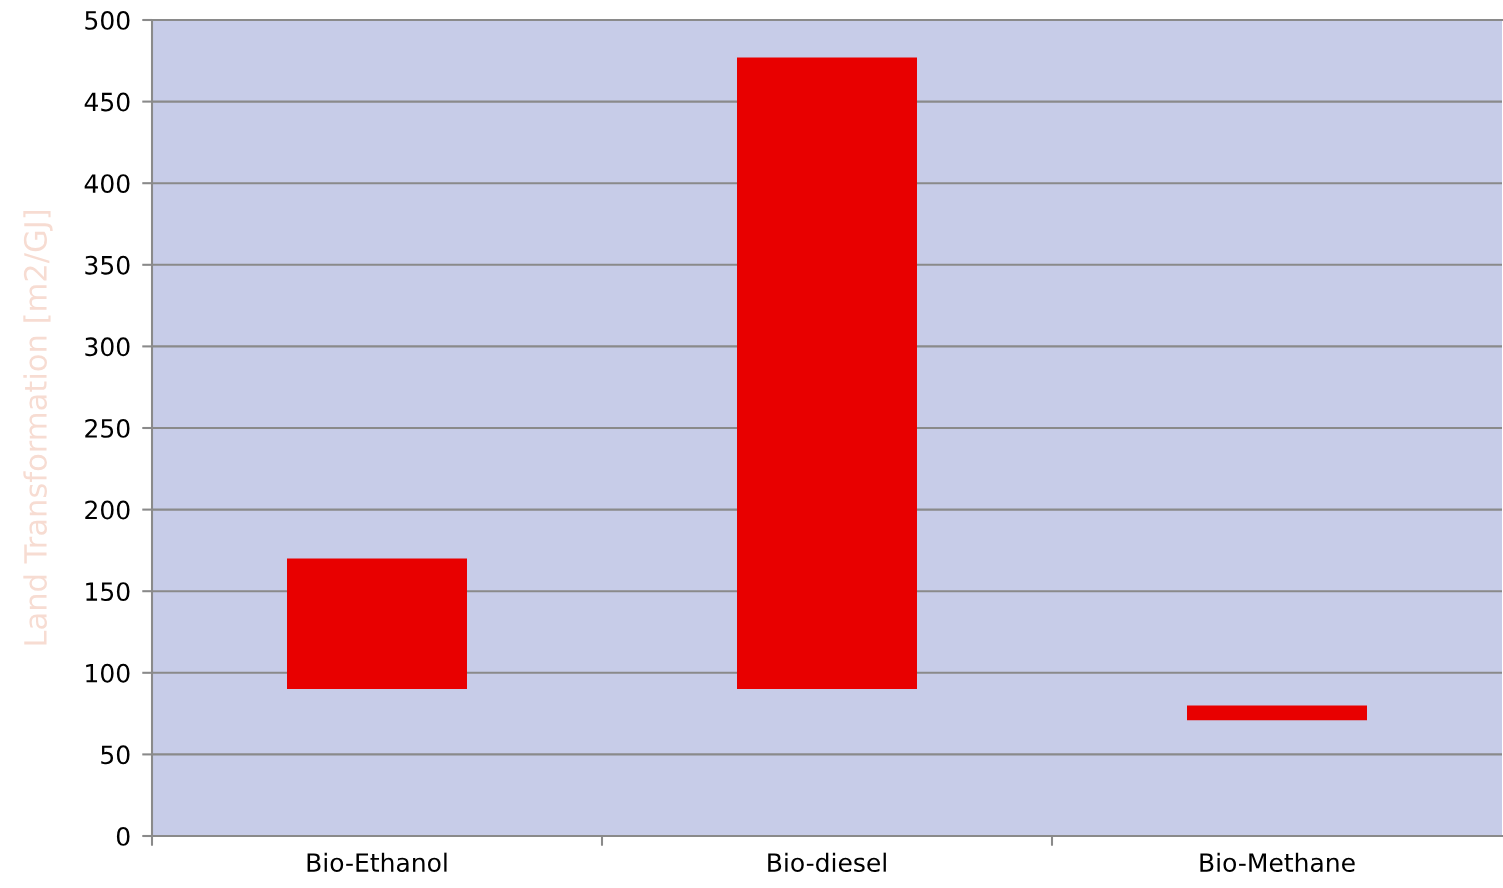 This screenshot has height=888, width=1503. Describe the element at coordinates (108, 673) in the screenshot. I see `y-tick-label: 100` at that location.